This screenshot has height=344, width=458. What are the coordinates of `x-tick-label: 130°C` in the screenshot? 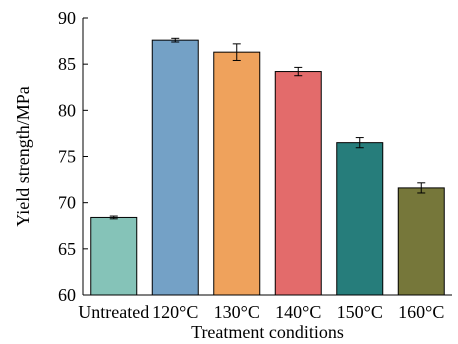 It's located at (237, 312).